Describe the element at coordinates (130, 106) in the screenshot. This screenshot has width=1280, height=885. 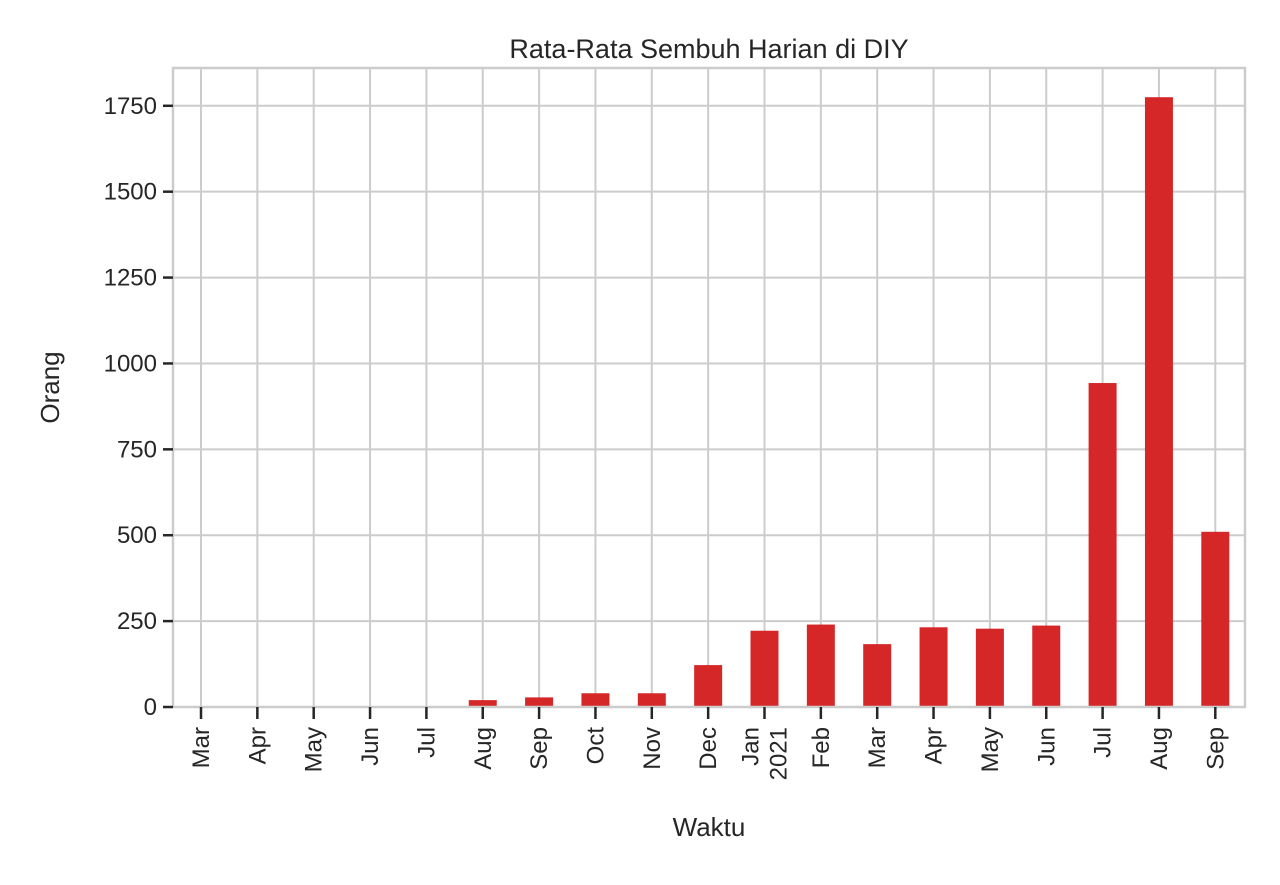
I see `y-tick-label: 1750` at that location.